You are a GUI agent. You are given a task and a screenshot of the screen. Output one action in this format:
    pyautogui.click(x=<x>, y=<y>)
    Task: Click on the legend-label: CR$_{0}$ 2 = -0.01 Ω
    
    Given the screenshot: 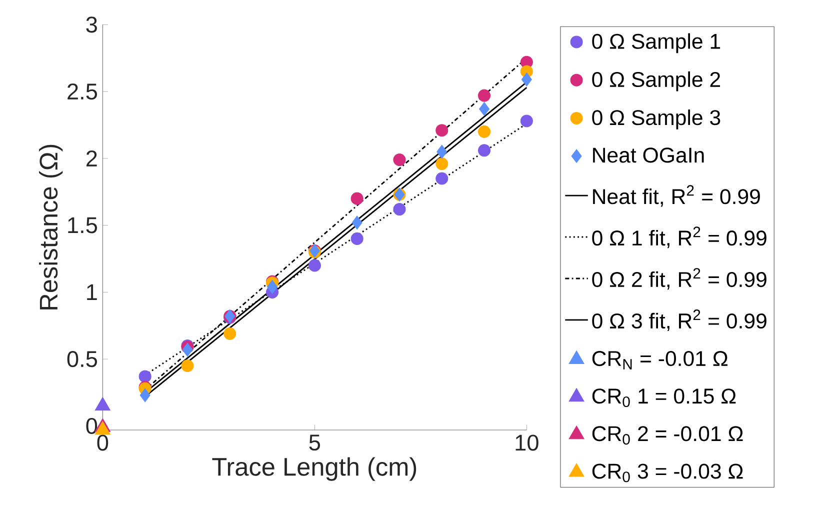 What is the action you would take?
    pyautogui.click(x=667, y=435)
    